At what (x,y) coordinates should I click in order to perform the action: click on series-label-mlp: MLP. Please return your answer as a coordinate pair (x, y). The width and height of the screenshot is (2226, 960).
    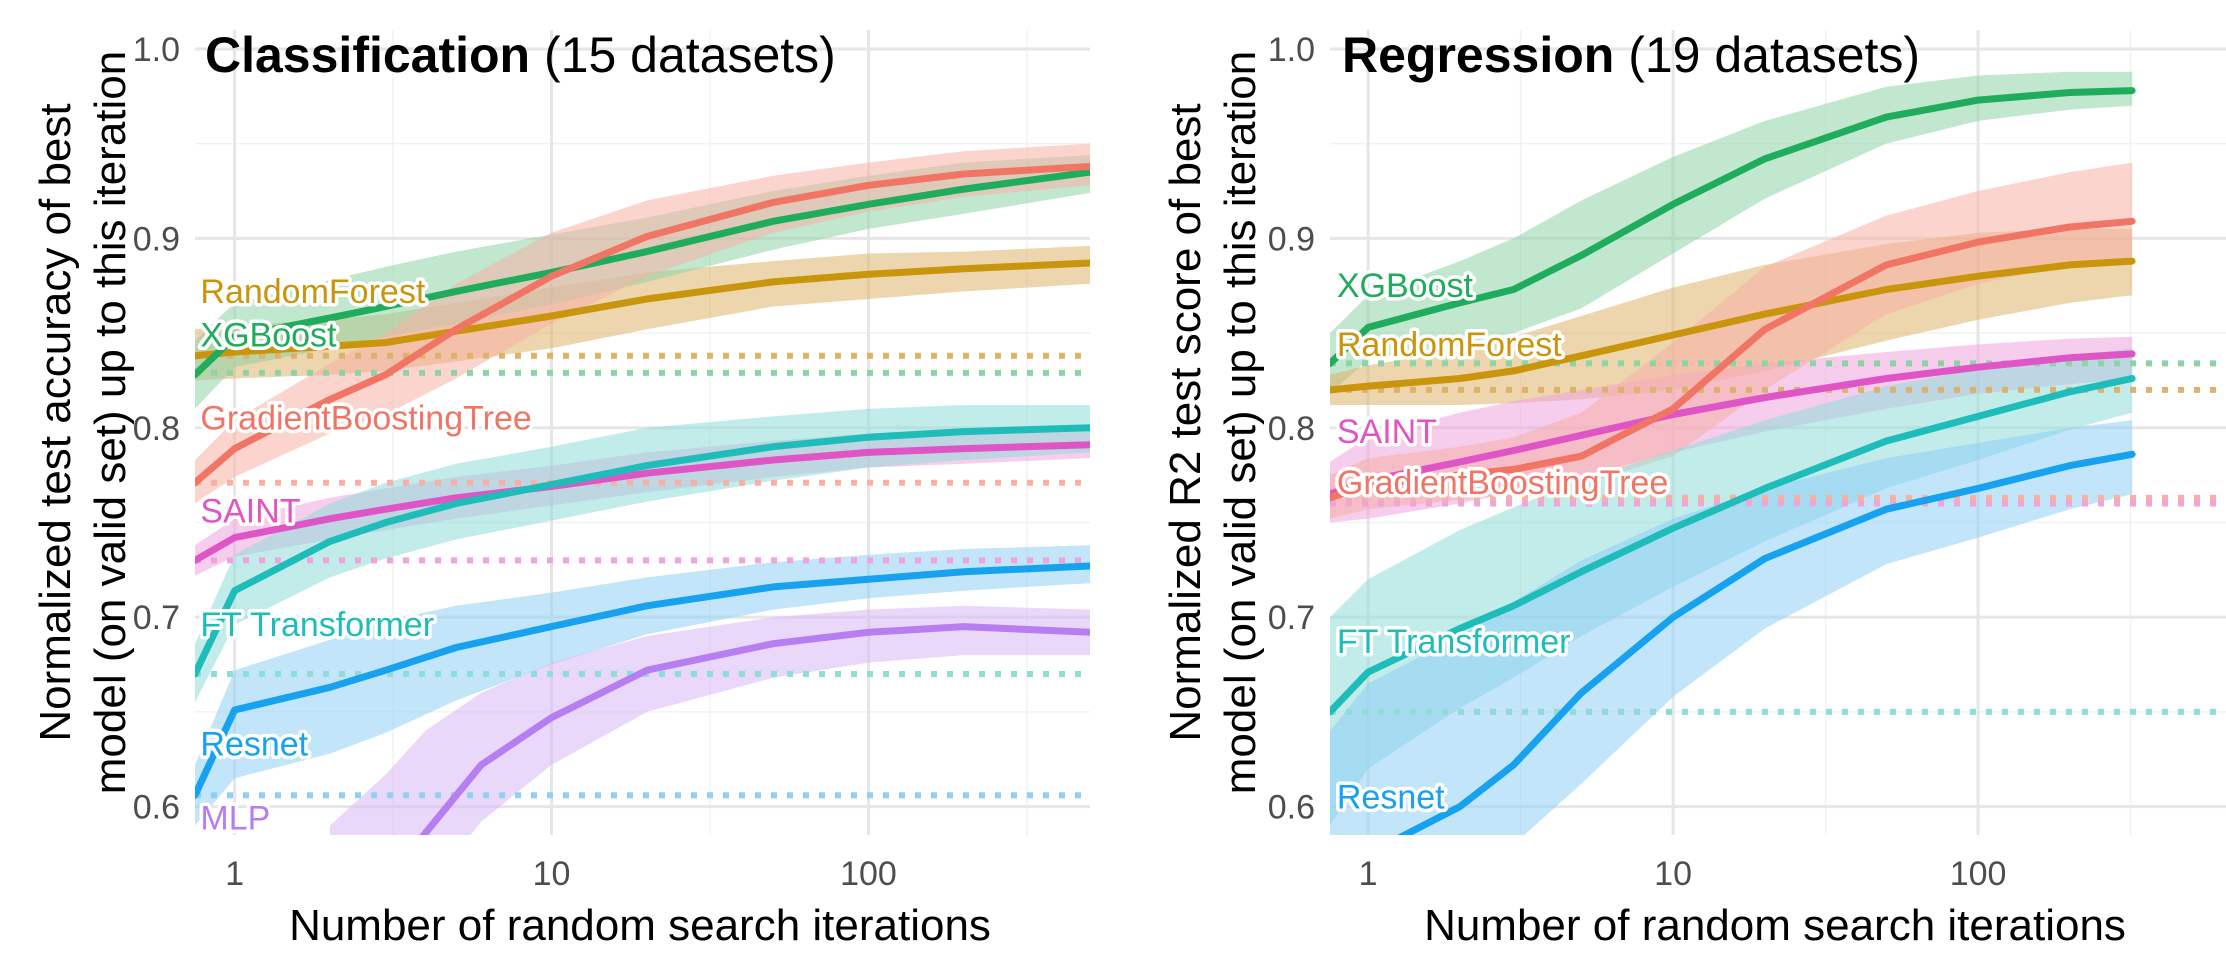
    Looking at the image, I should click on (235, 818).